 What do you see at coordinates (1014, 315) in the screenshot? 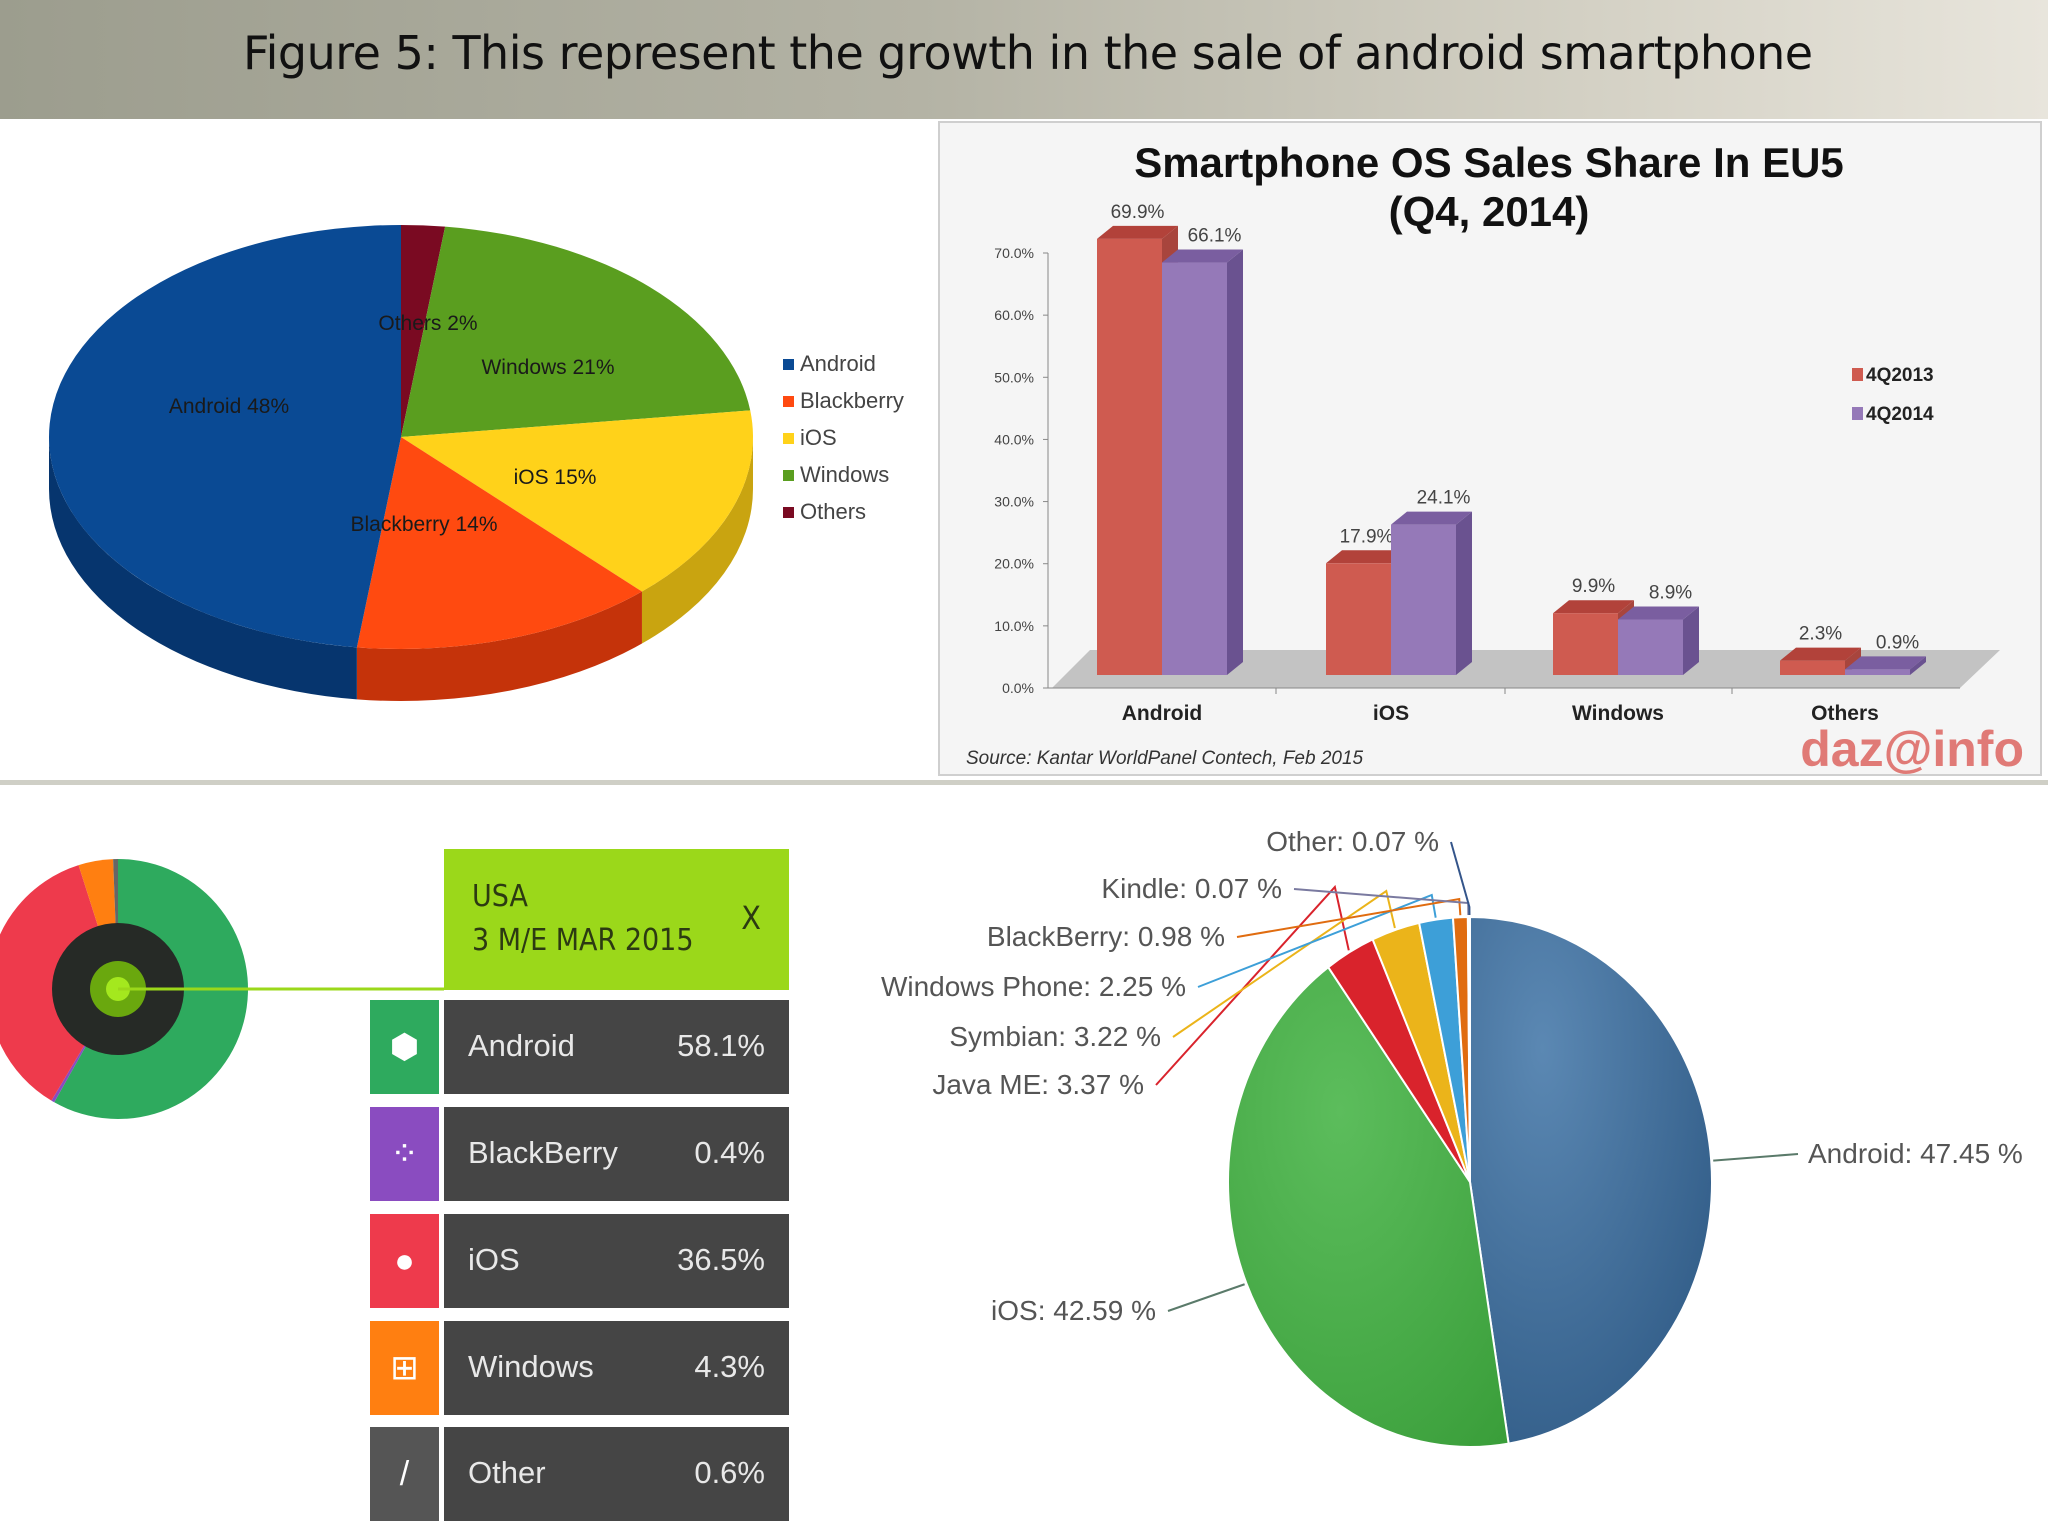
I see `y-tick-label: 60.0%` at bounding box center [1014, 315].